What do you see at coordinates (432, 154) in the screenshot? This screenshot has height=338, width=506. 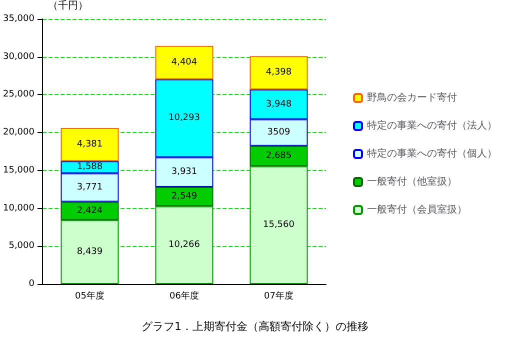 I see `legend-label: 特定の事業への寄付（個人）` at bounding box center [432, 154].